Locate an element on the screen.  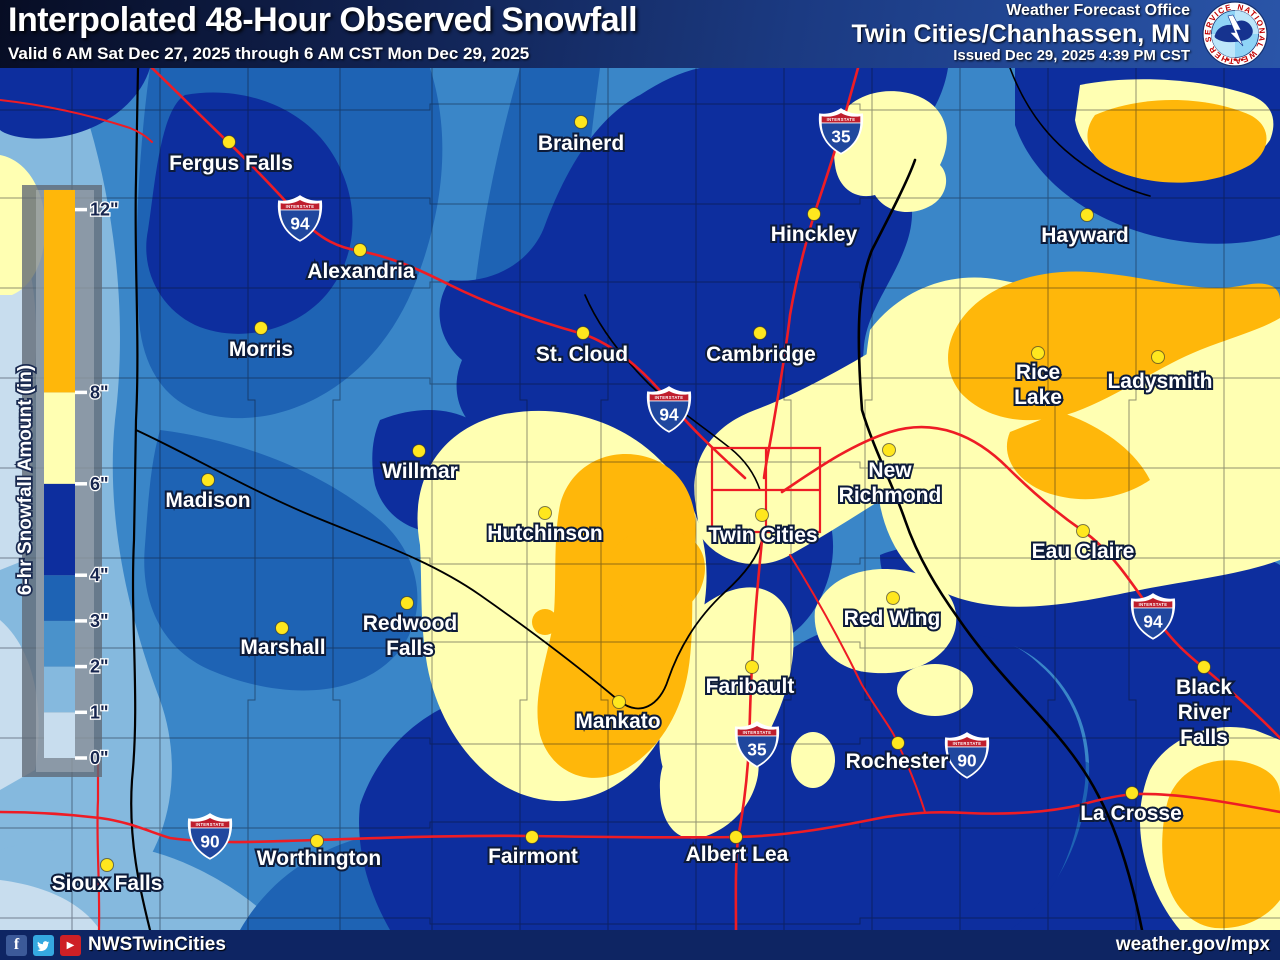
facebook-icon: f is located at coordinates (16, 945).